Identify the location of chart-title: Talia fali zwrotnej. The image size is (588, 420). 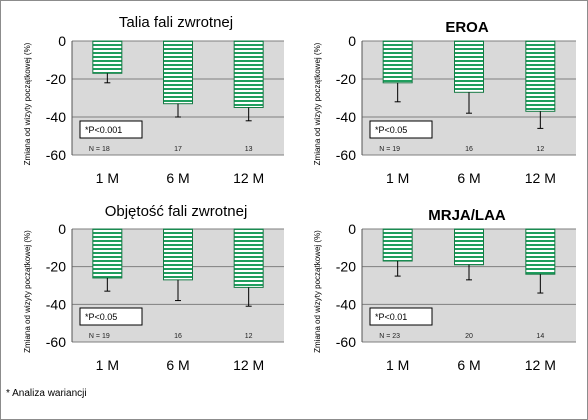
(176, 22).